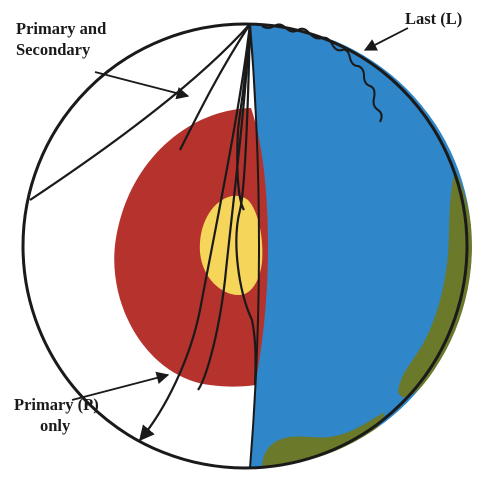 This screenshot has width=487, height=483. Describe the element at coordinates (53, 49) in the screenshot. I see `label-primary-secondary-line2: Secondary` at that location.